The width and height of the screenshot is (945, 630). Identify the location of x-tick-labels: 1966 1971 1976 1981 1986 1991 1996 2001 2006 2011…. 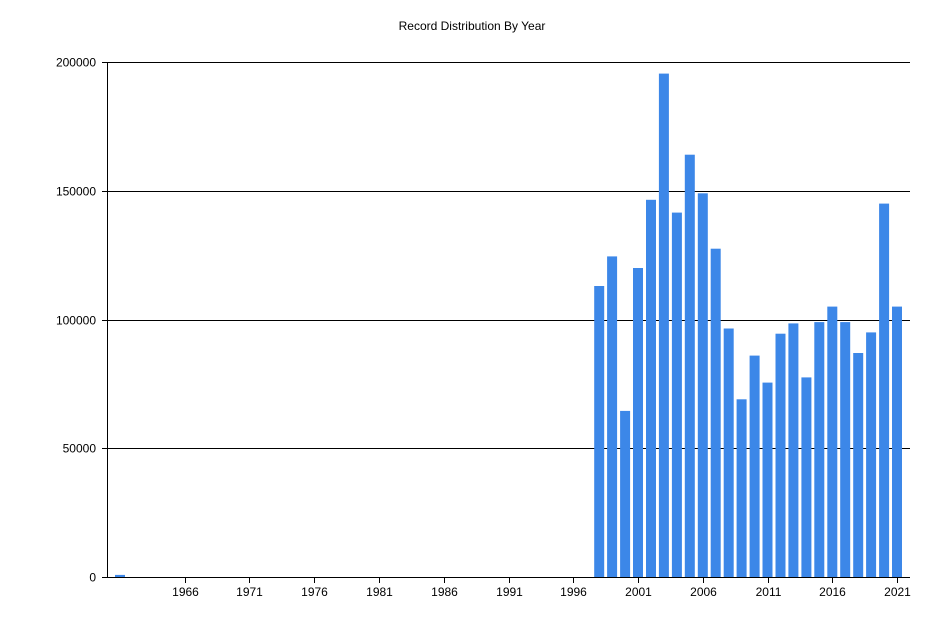
(541, 592).